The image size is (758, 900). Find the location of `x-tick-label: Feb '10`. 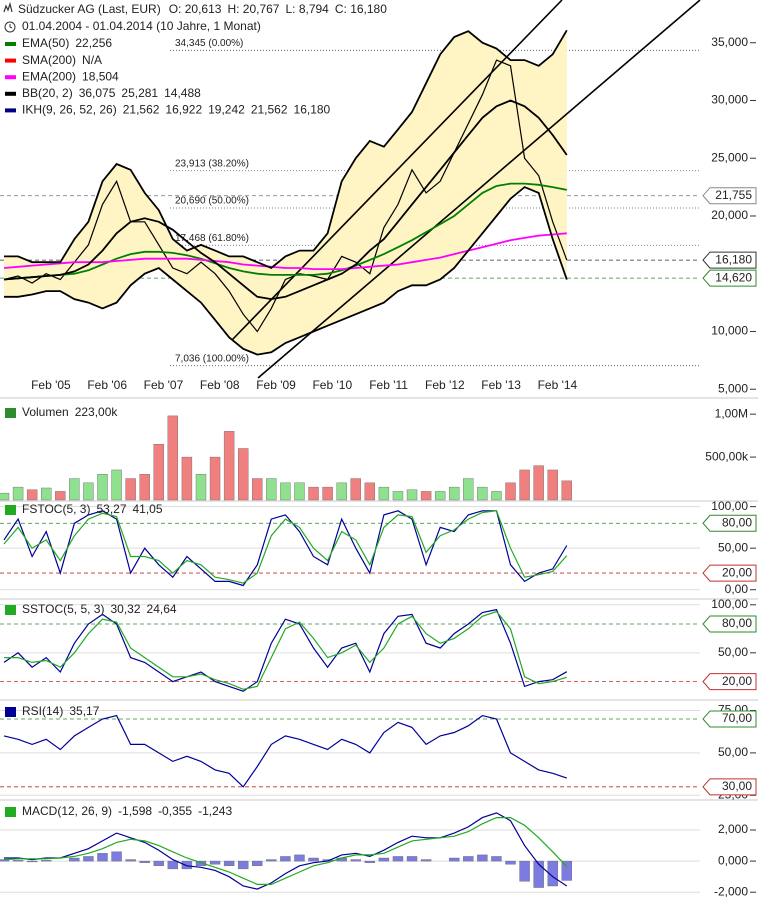

x-tick-label: Feb '10 is located at coordinates (332, 385).